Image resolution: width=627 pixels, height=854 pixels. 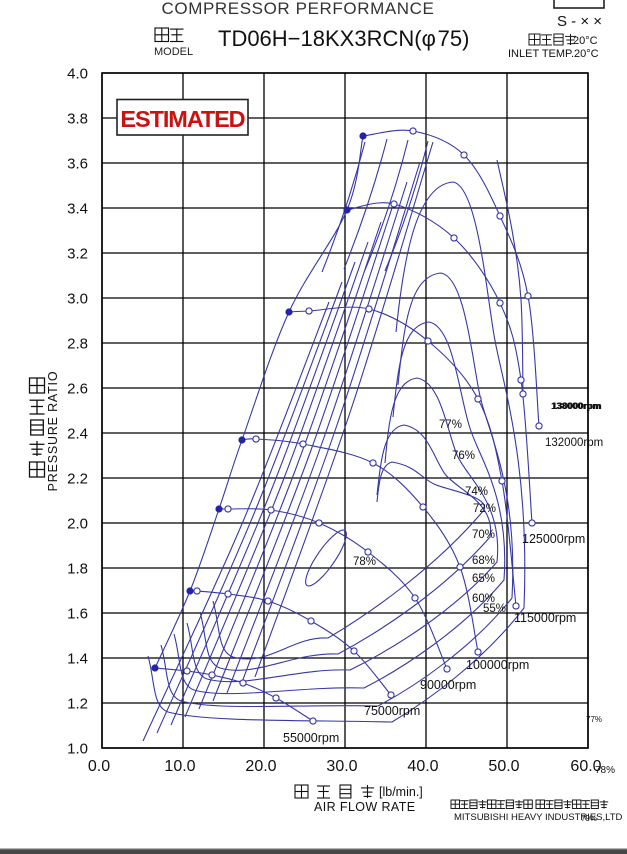 What do you see at coordinates (298, 9) in the screenshot?
I see `svg-text: COMPRESSOR PERFORMANCE` at bounding box center [298, 9].